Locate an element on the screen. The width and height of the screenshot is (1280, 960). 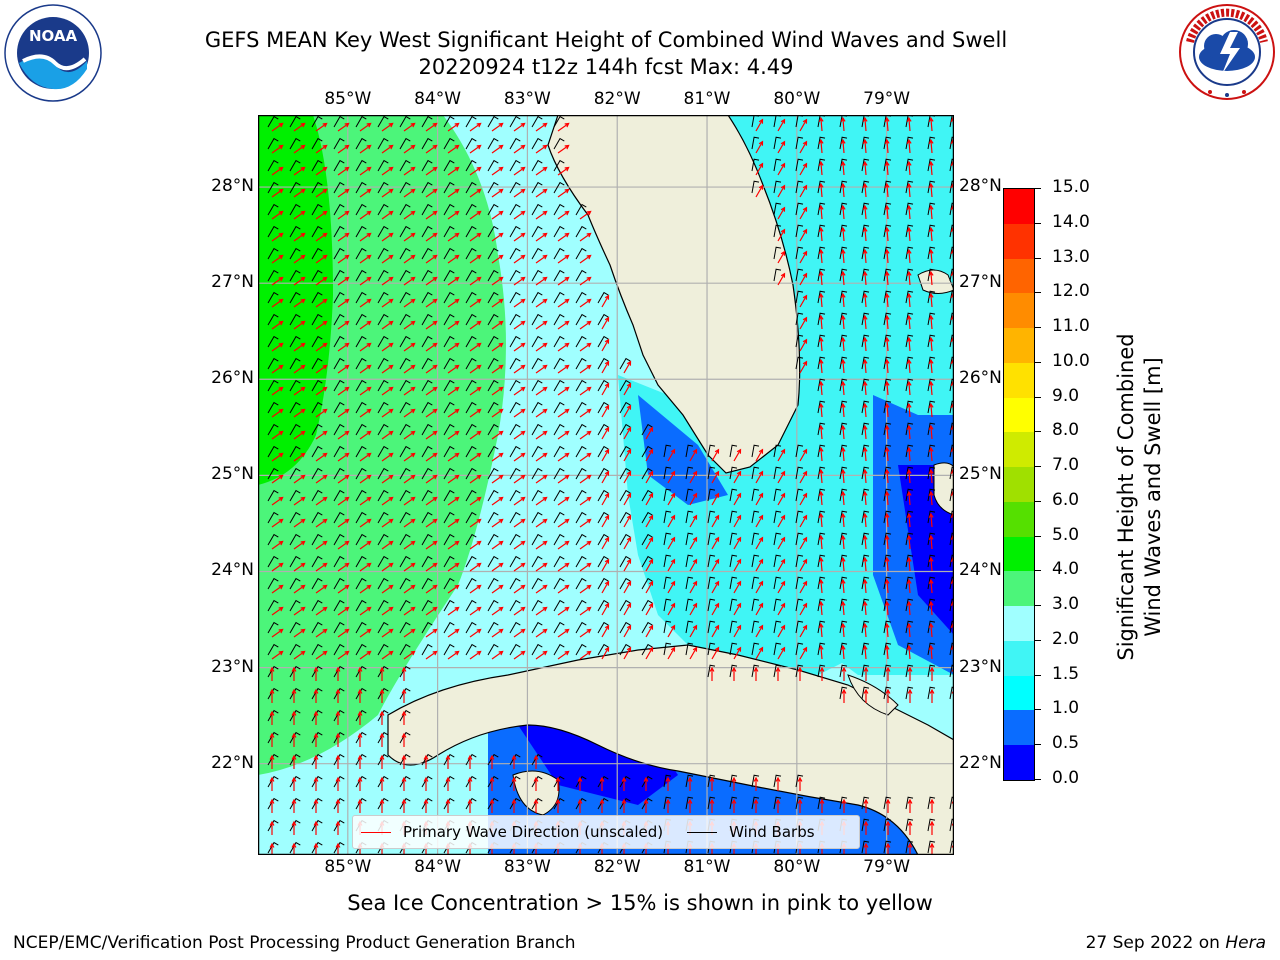
colorbar-tick-label: 6.0 is located at coordinates (1066, 499).